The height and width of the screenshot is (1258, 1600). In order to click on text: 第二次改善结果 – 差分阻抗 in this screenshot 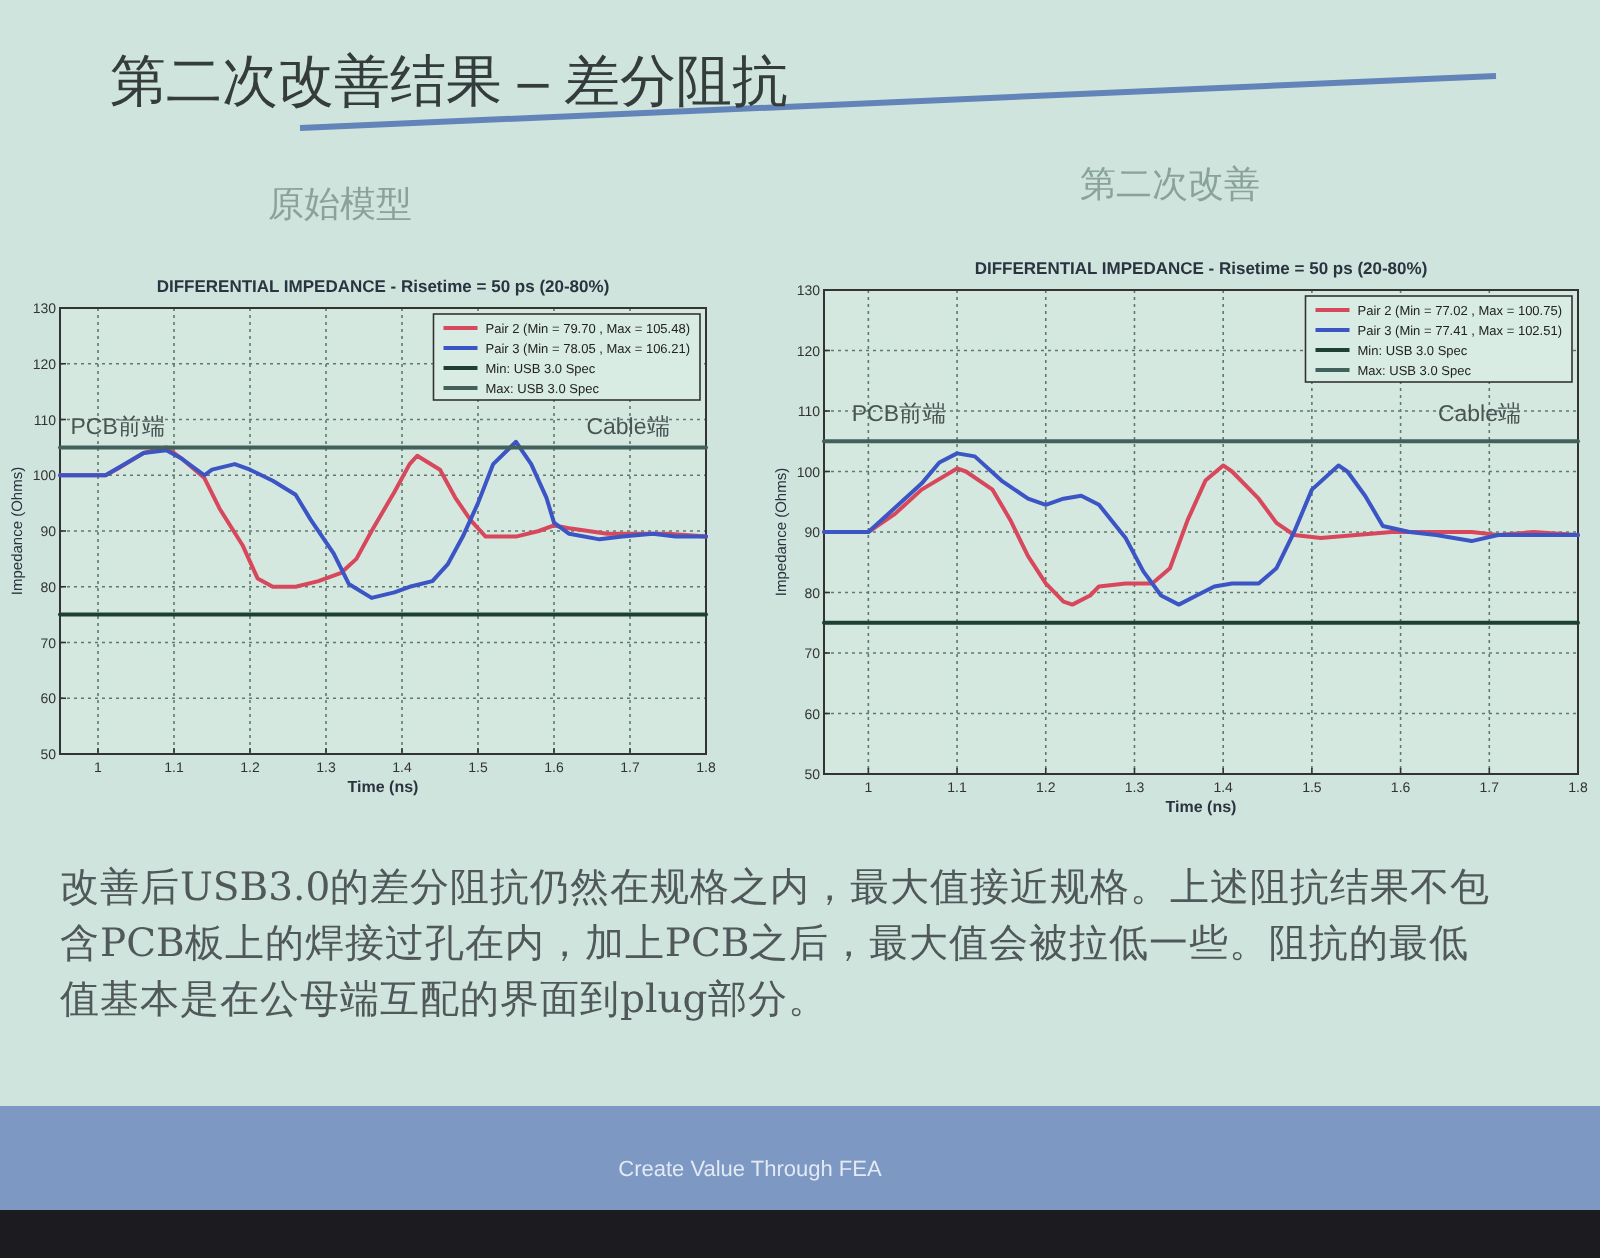, I will do `click(449, 81)`.